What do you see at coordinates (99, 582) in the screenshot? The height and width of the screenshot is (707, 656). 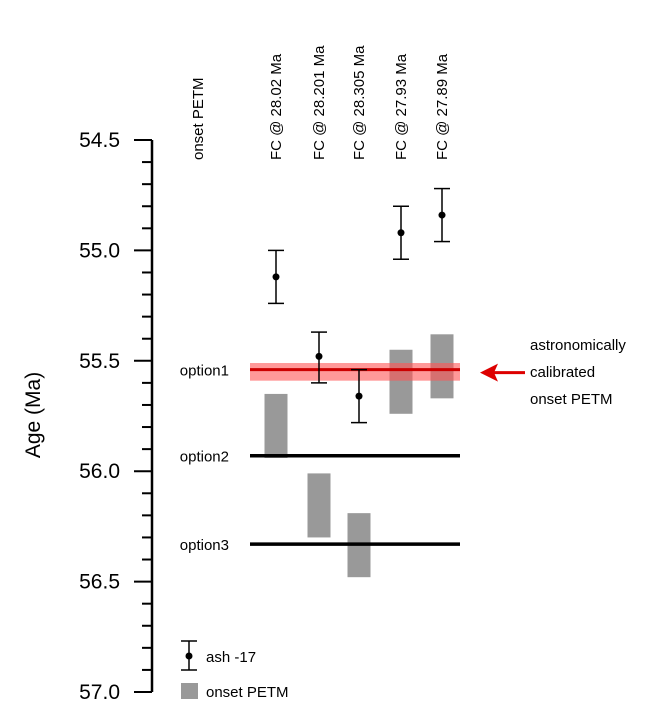 I see `y-tick-label: 56.5` at bounding box center [99, 582].